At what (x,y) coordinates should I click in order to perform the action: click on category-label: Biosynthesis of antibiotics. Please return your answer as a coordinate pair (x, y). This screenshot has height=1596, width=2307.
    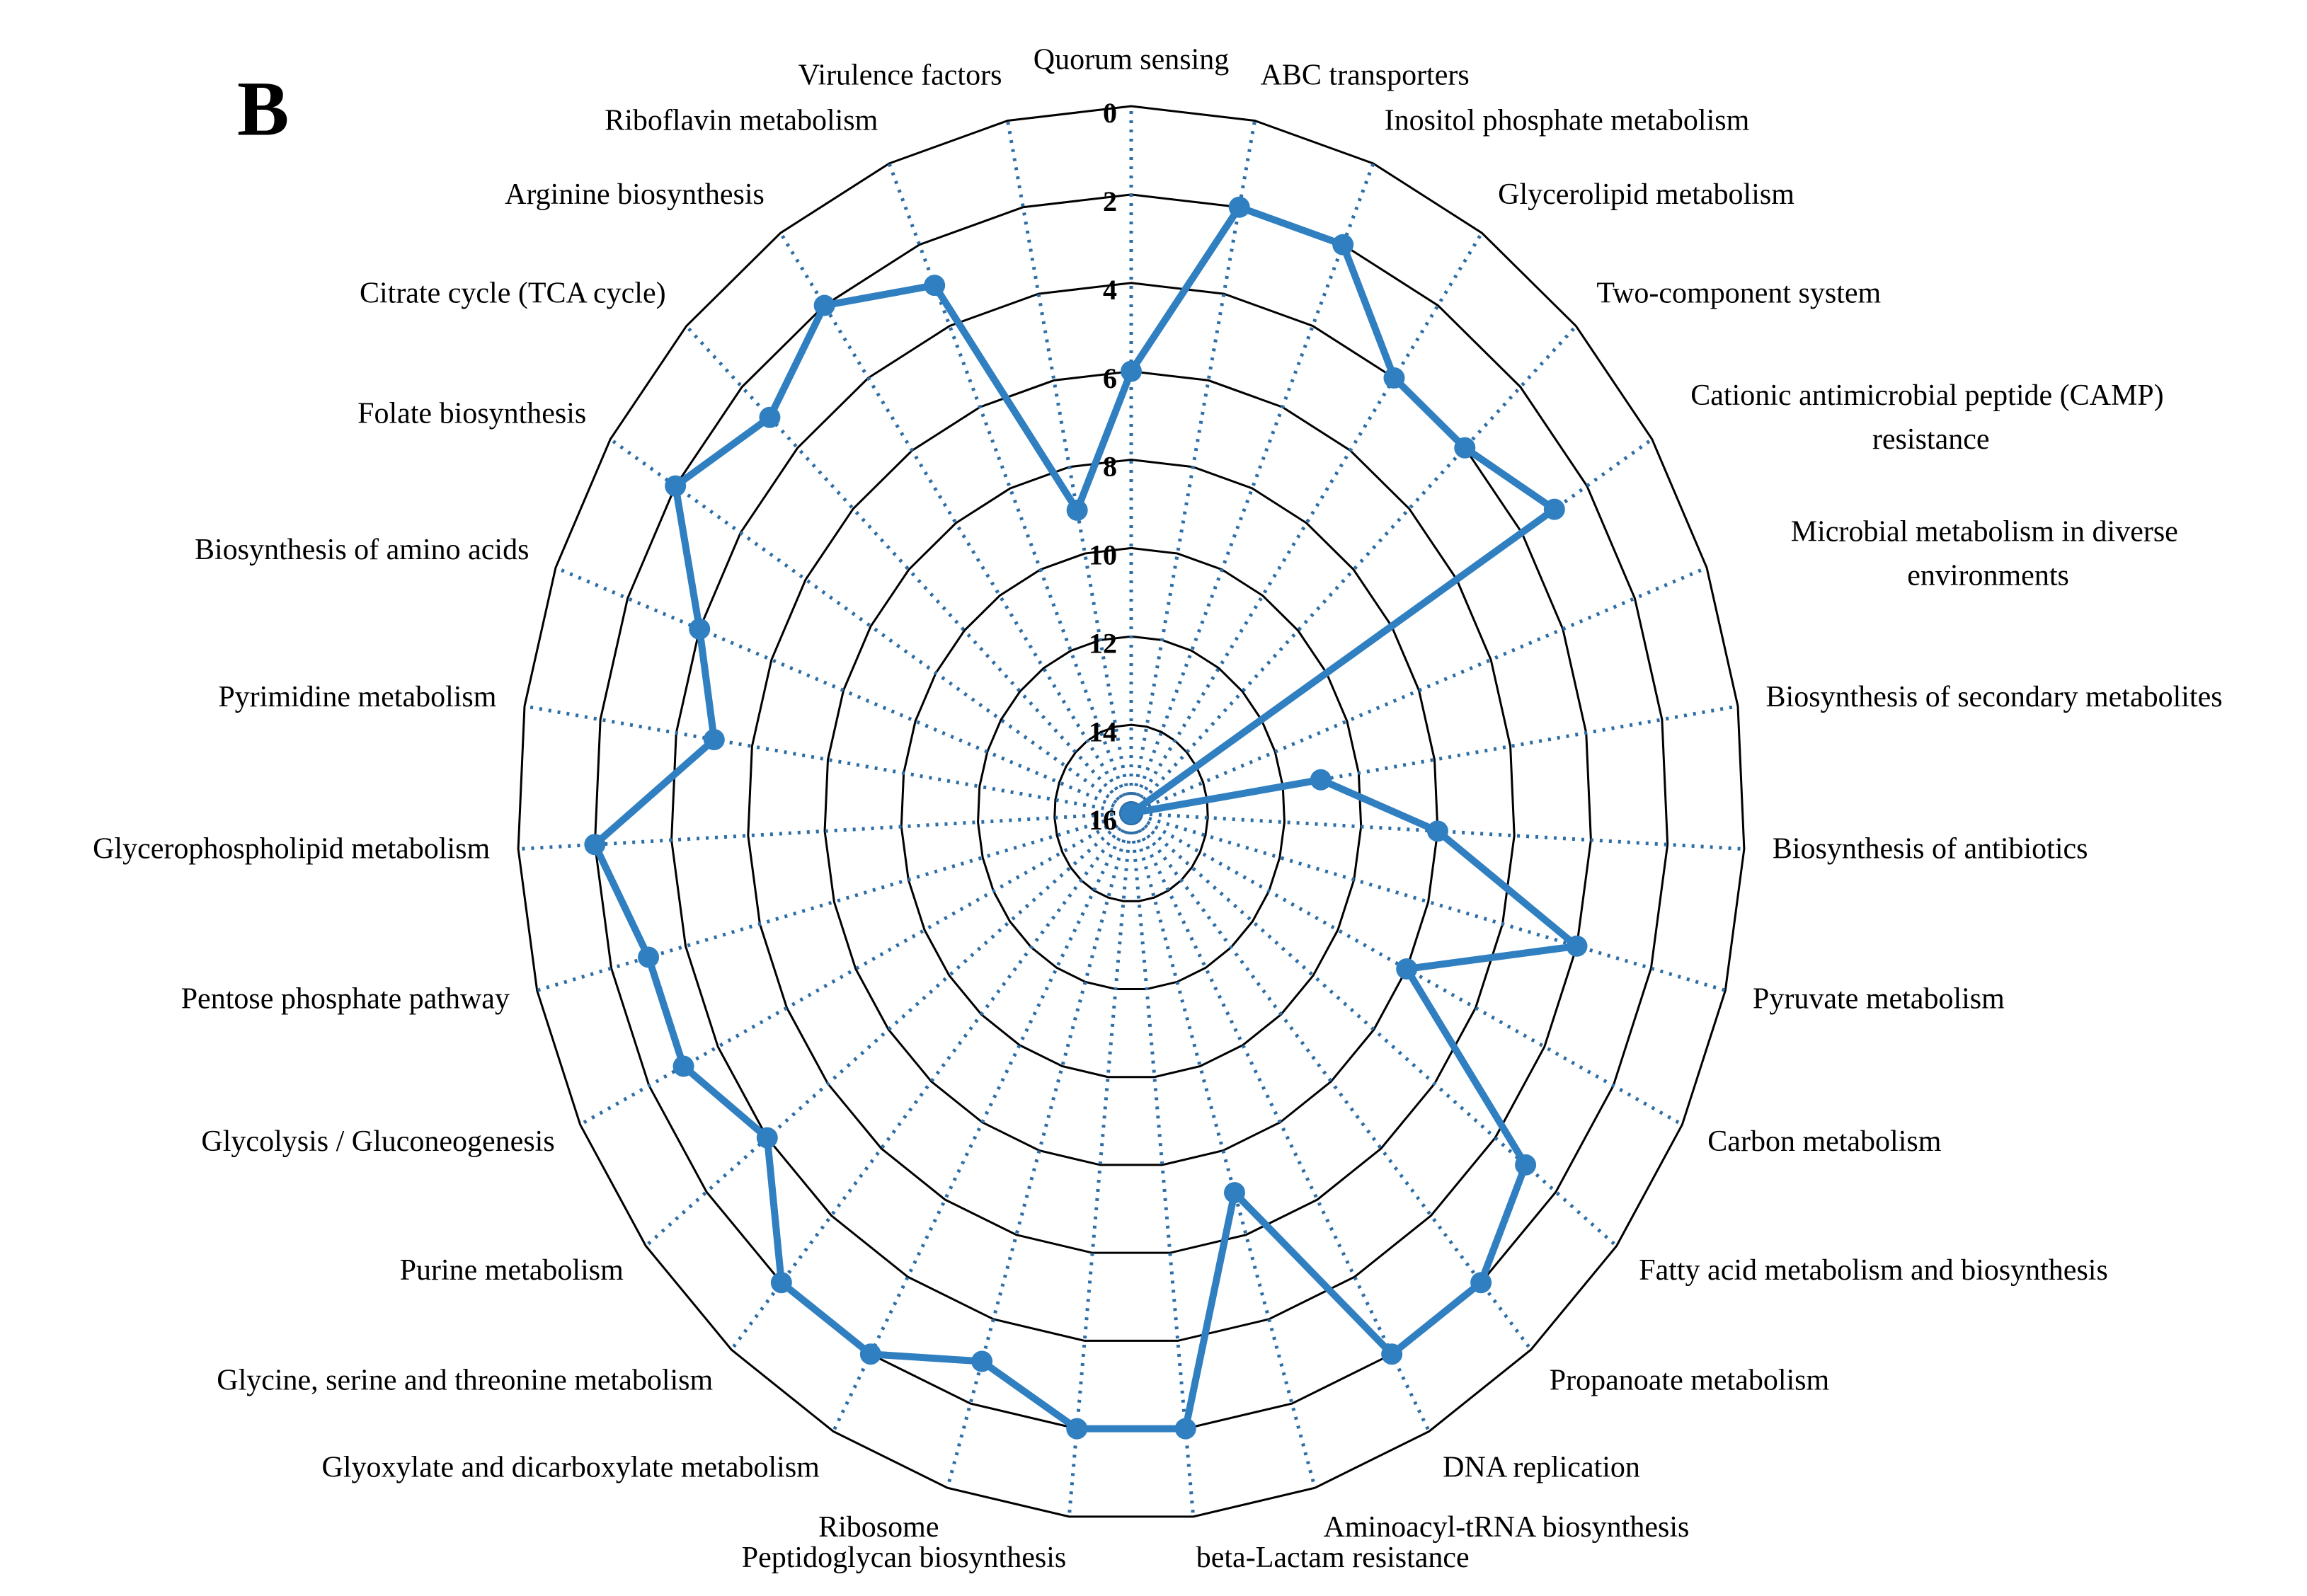
    Looking at the image, I should click on (1930, 848).